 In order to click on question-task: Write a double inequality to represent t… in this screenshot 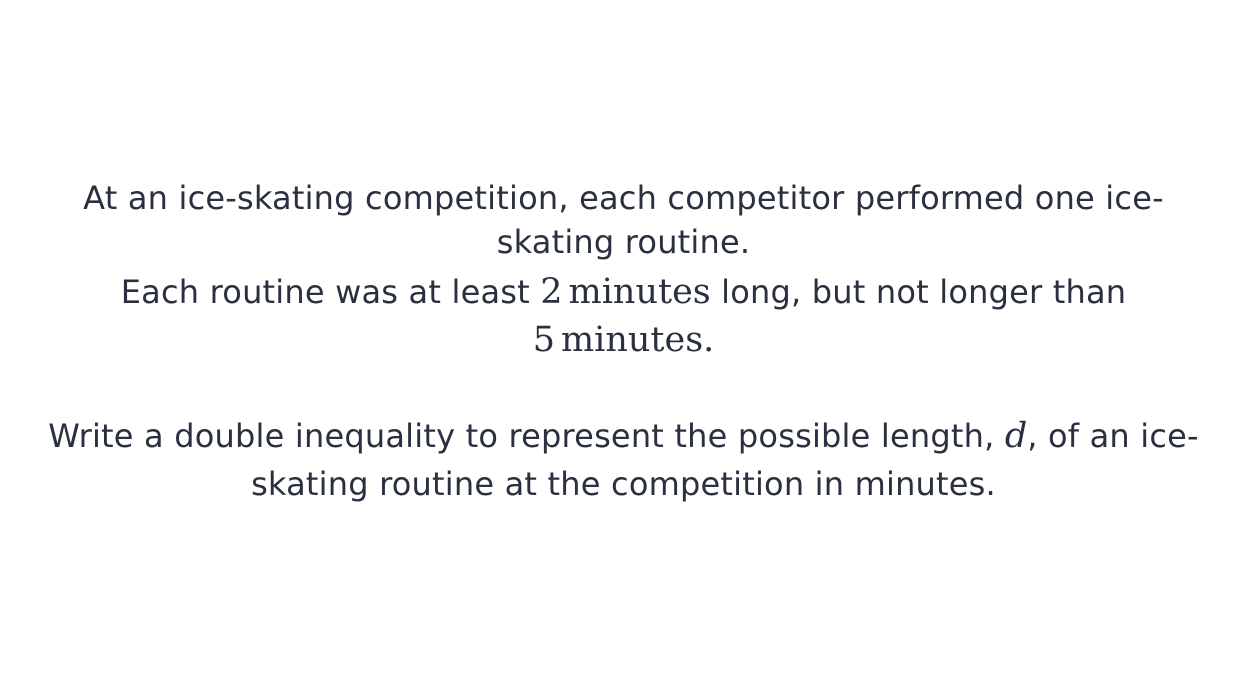, I will do `click(623, 460)`.